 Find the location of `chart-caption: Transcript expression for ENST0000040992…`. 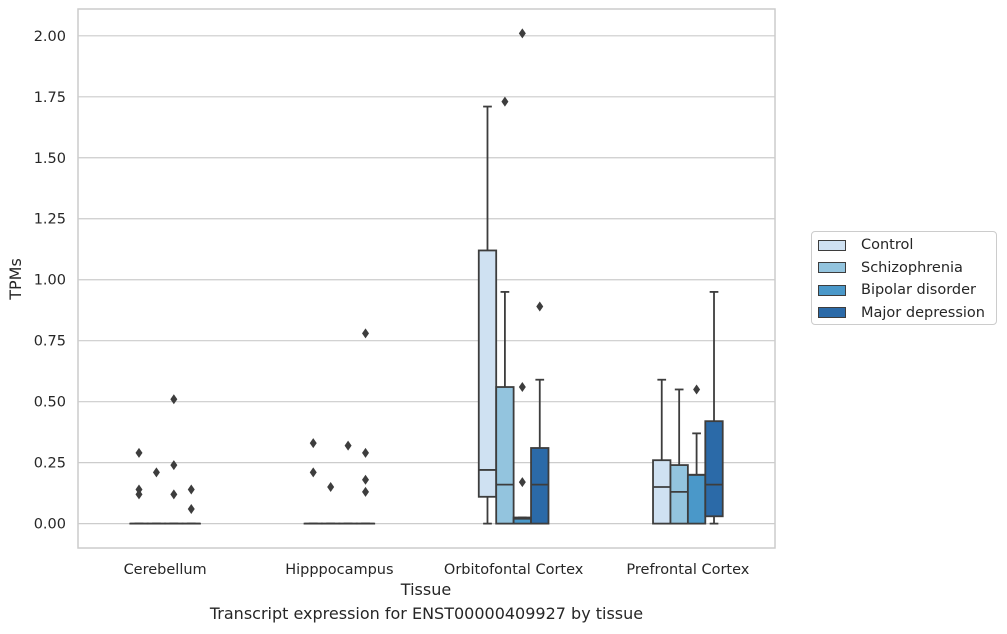

chart-caption: Transcript expression for ENST0000040992… is located at coordinates (426, 613).